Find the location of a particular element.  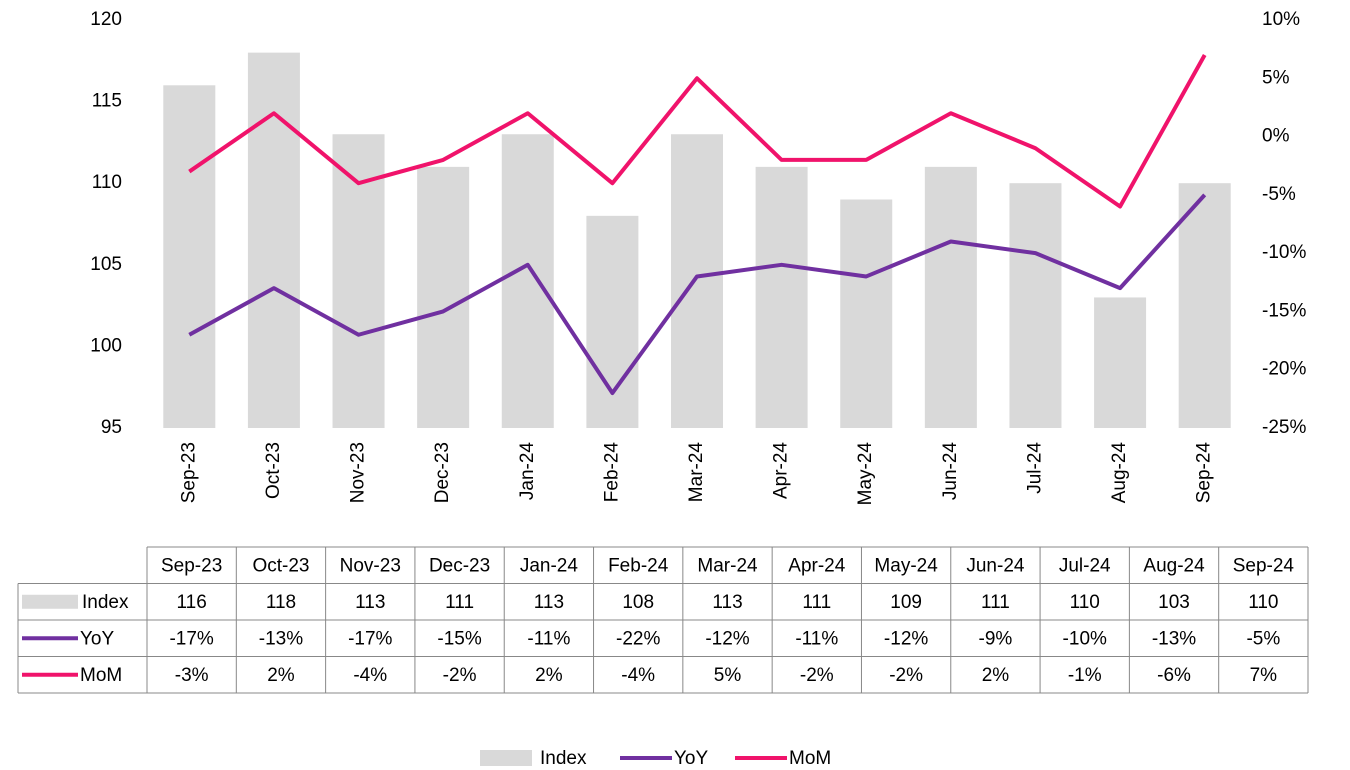

table-cell: 5% is located at coordinates (728, 675).